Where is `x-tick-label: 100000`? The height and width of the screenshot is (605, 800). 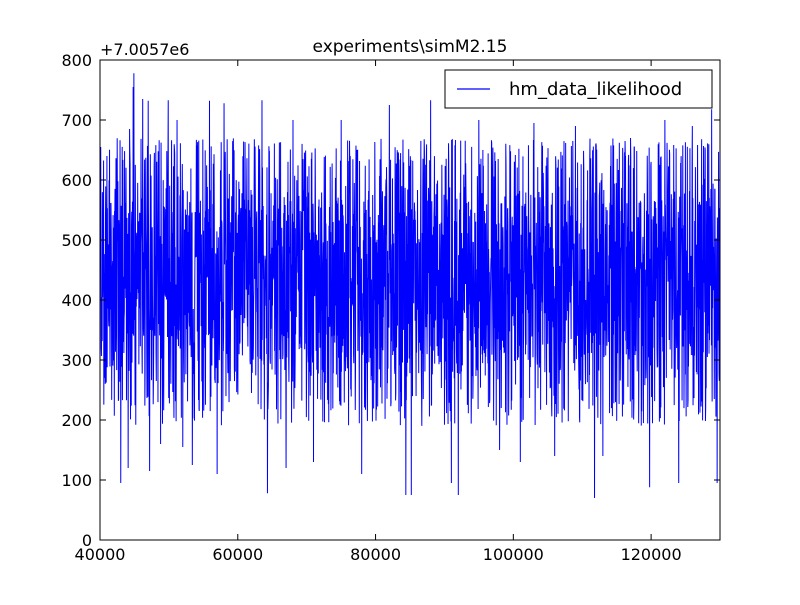
x-tick-label: 100000 is located at coordinates (513, 554).